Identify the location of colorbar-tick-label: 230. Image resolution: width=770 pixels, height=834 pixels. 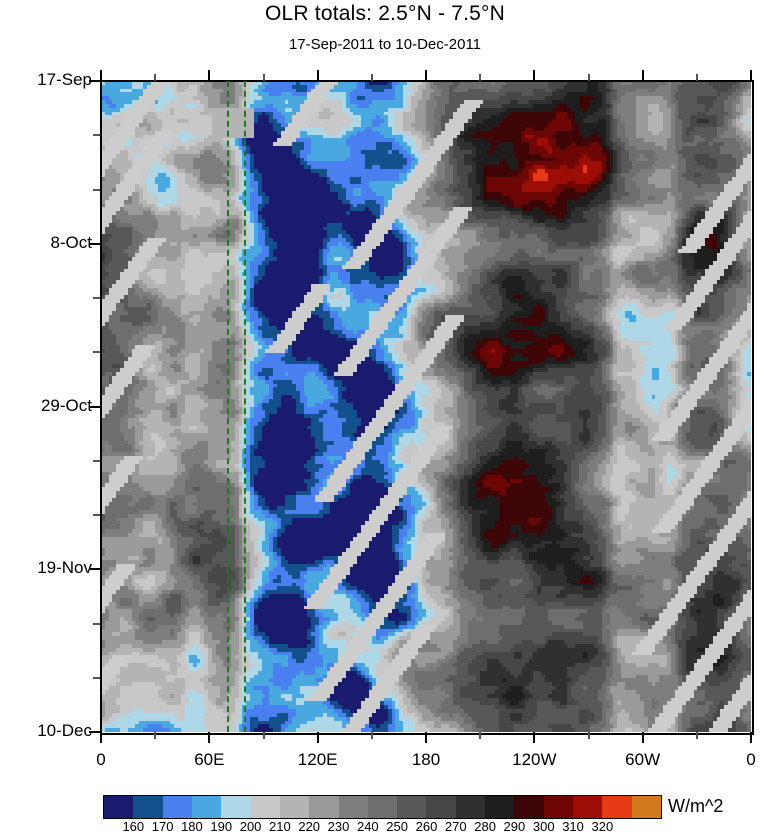
(338, 826).